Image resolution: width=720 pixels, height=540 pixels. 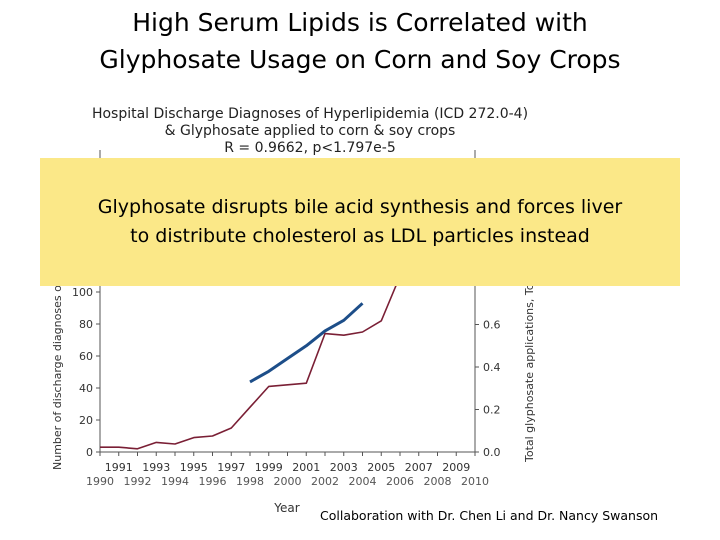 What do you see at coordinates (492, 410) in the screenshot?
I see `y-right-tick-label: 0.2` at bounding box center [492, 410].